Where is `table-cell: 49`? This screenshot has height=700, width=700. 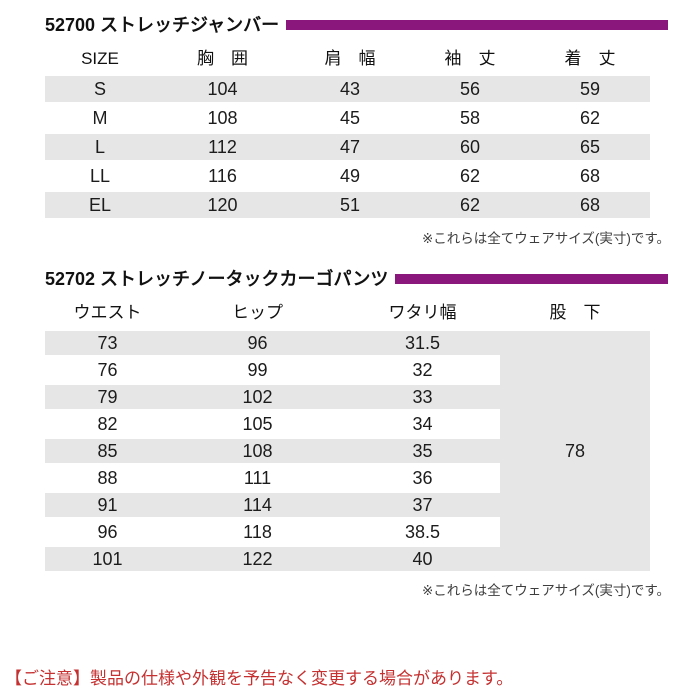
table-cell: 49 is located at coordinates (350, 176).